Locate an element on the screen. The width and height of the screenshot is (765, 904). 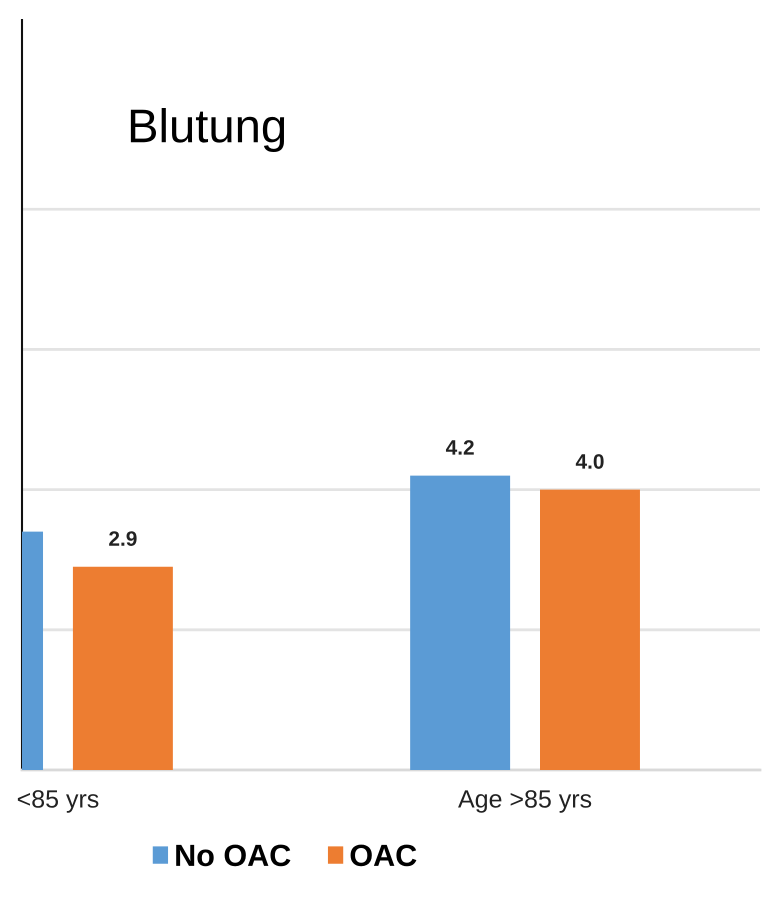
text: Blutung is located at coordinates (207, 130).